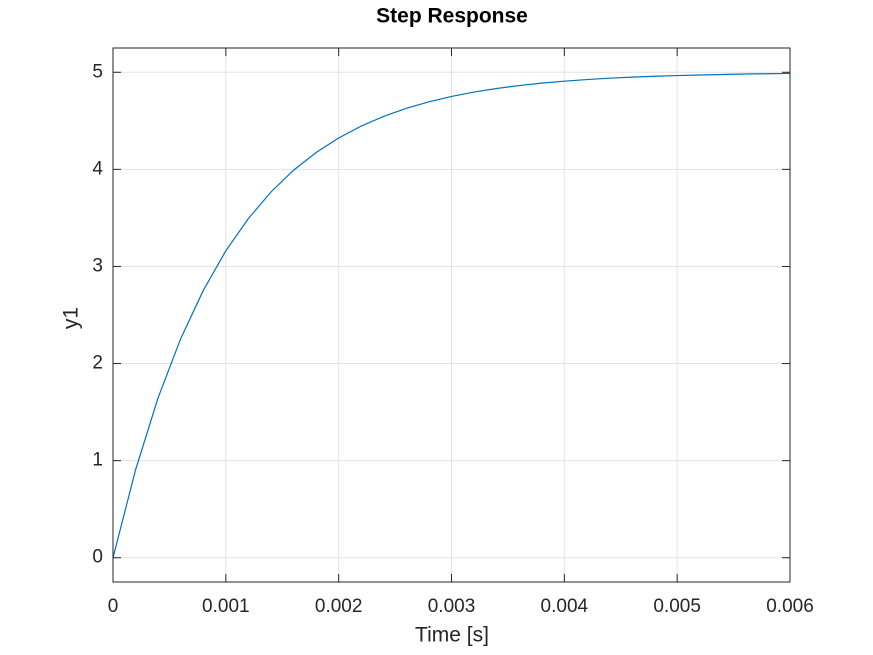 The width and height of the screenshot is (873, 655). What do you see at coordinates (565, 606) in the screenshot?
I see `x-tick-label: 0.004` at bounding box center [565, 606].